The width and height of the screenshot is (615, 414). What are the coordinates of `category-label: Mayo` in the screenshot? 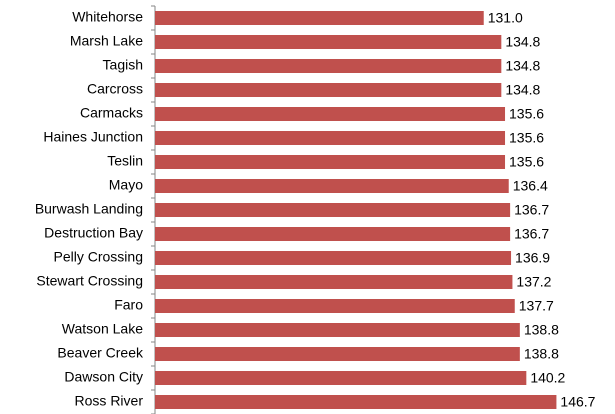 It's located at (126, 185).